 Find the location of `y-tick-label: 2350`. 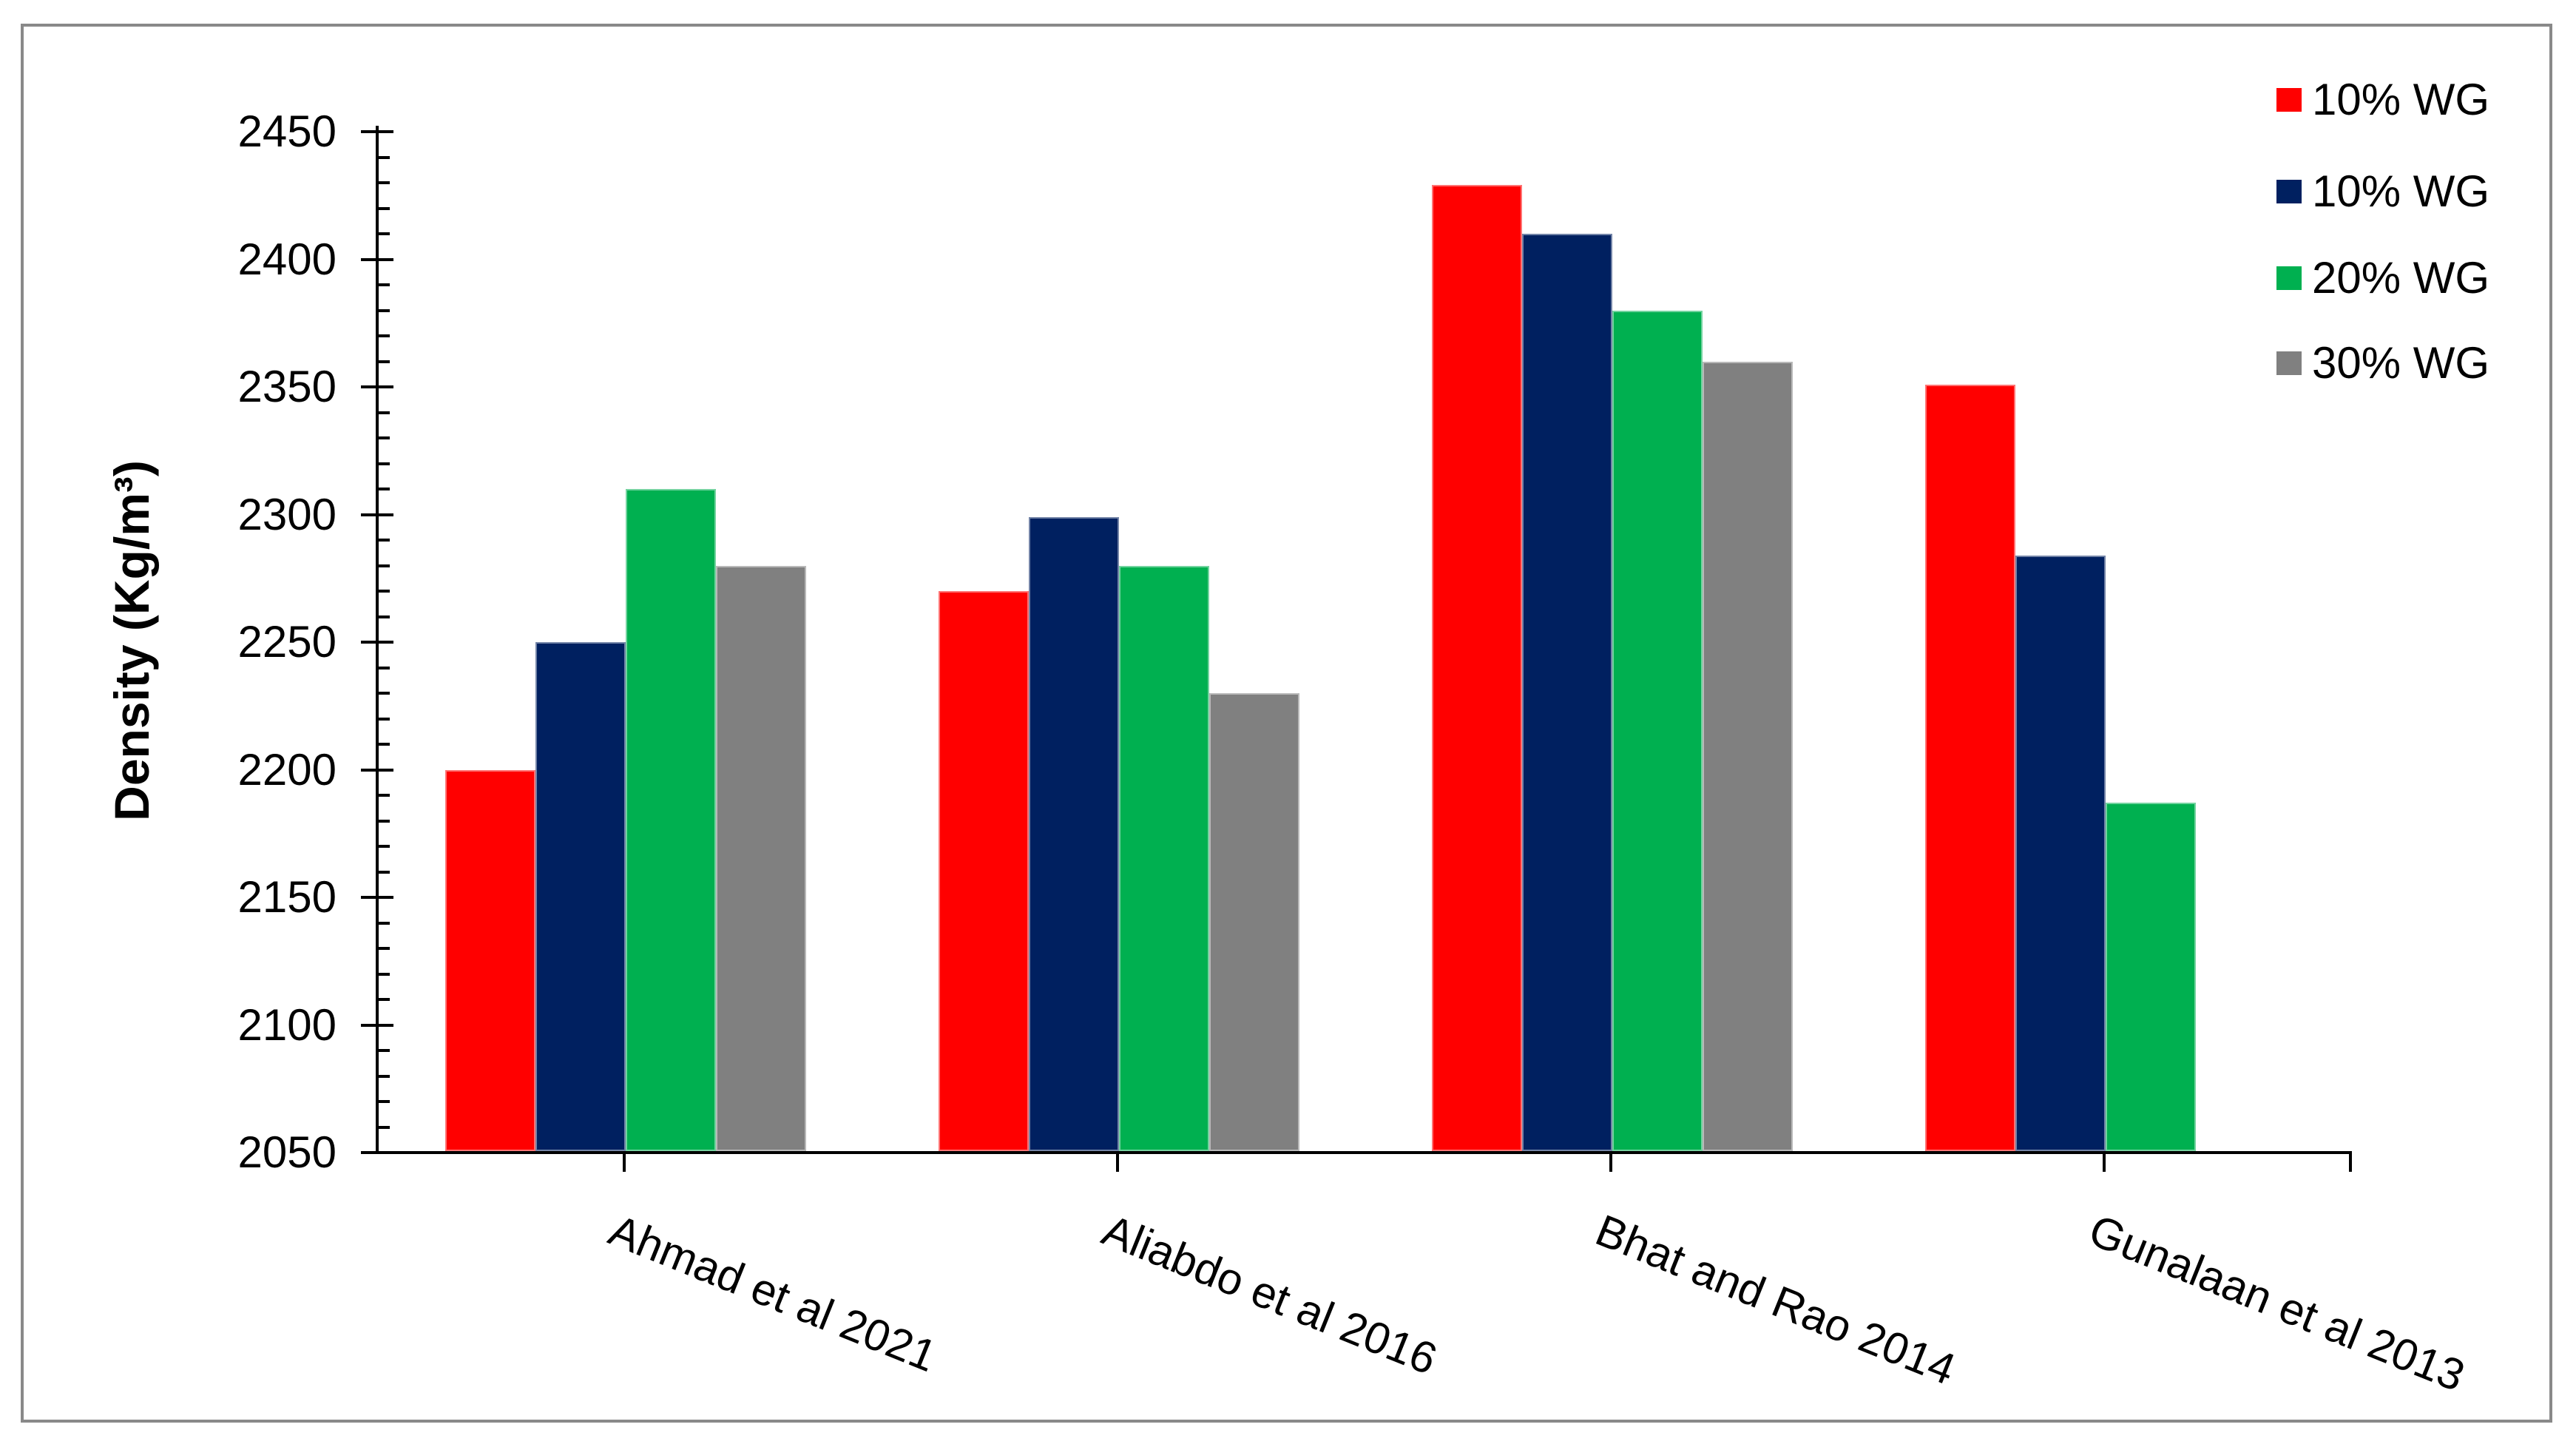

y-tick-label: 2350 is located at coordinates (287, 386).